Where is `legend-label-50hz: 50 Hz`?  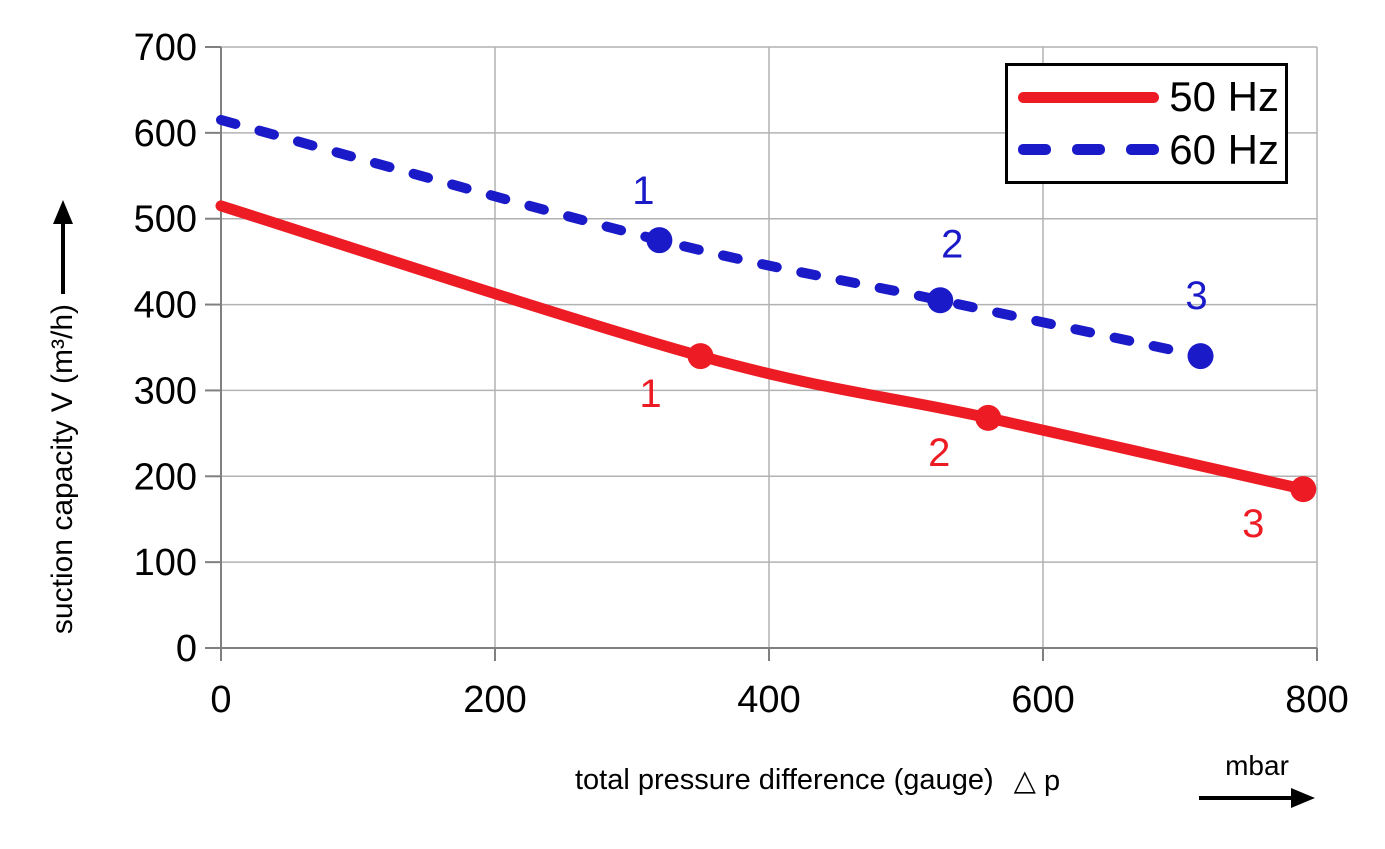
legend-label-50hz: 50 Hz is located at coordinates (1224, 97).